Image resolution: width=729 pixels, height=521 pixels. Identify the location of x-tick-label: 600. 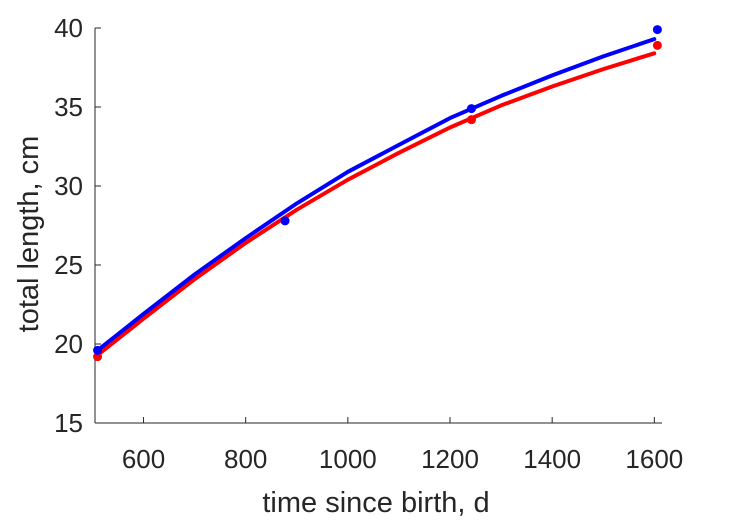
(143, 459).